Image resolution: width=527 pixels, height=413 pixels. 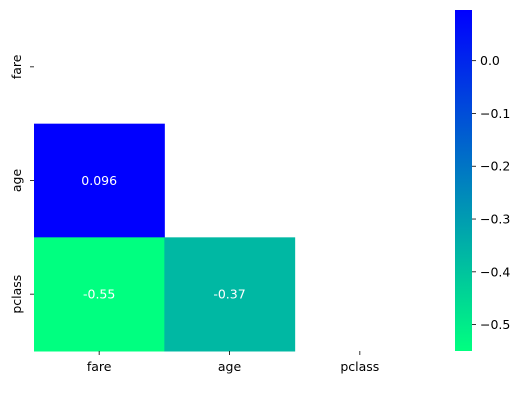 What do you see at coordinates (495, 166) in the screenshot?
I see `colorbar-tick-label: −0.2` at bounding box center [495, 166].